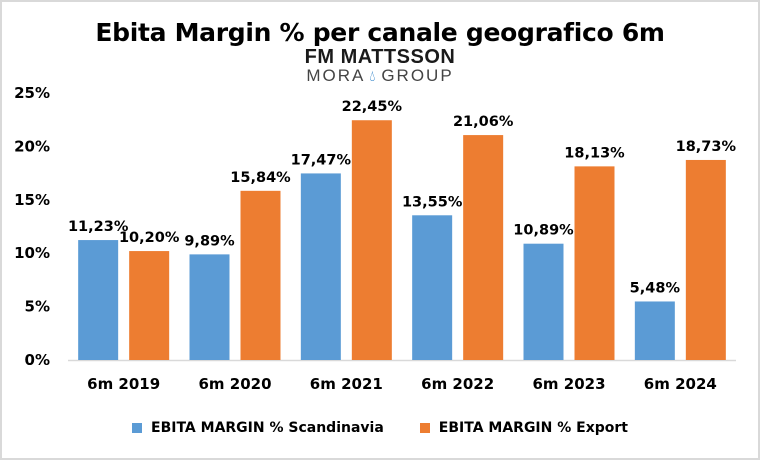  I want to click on data-label: 22,45%, so click(372, 107).